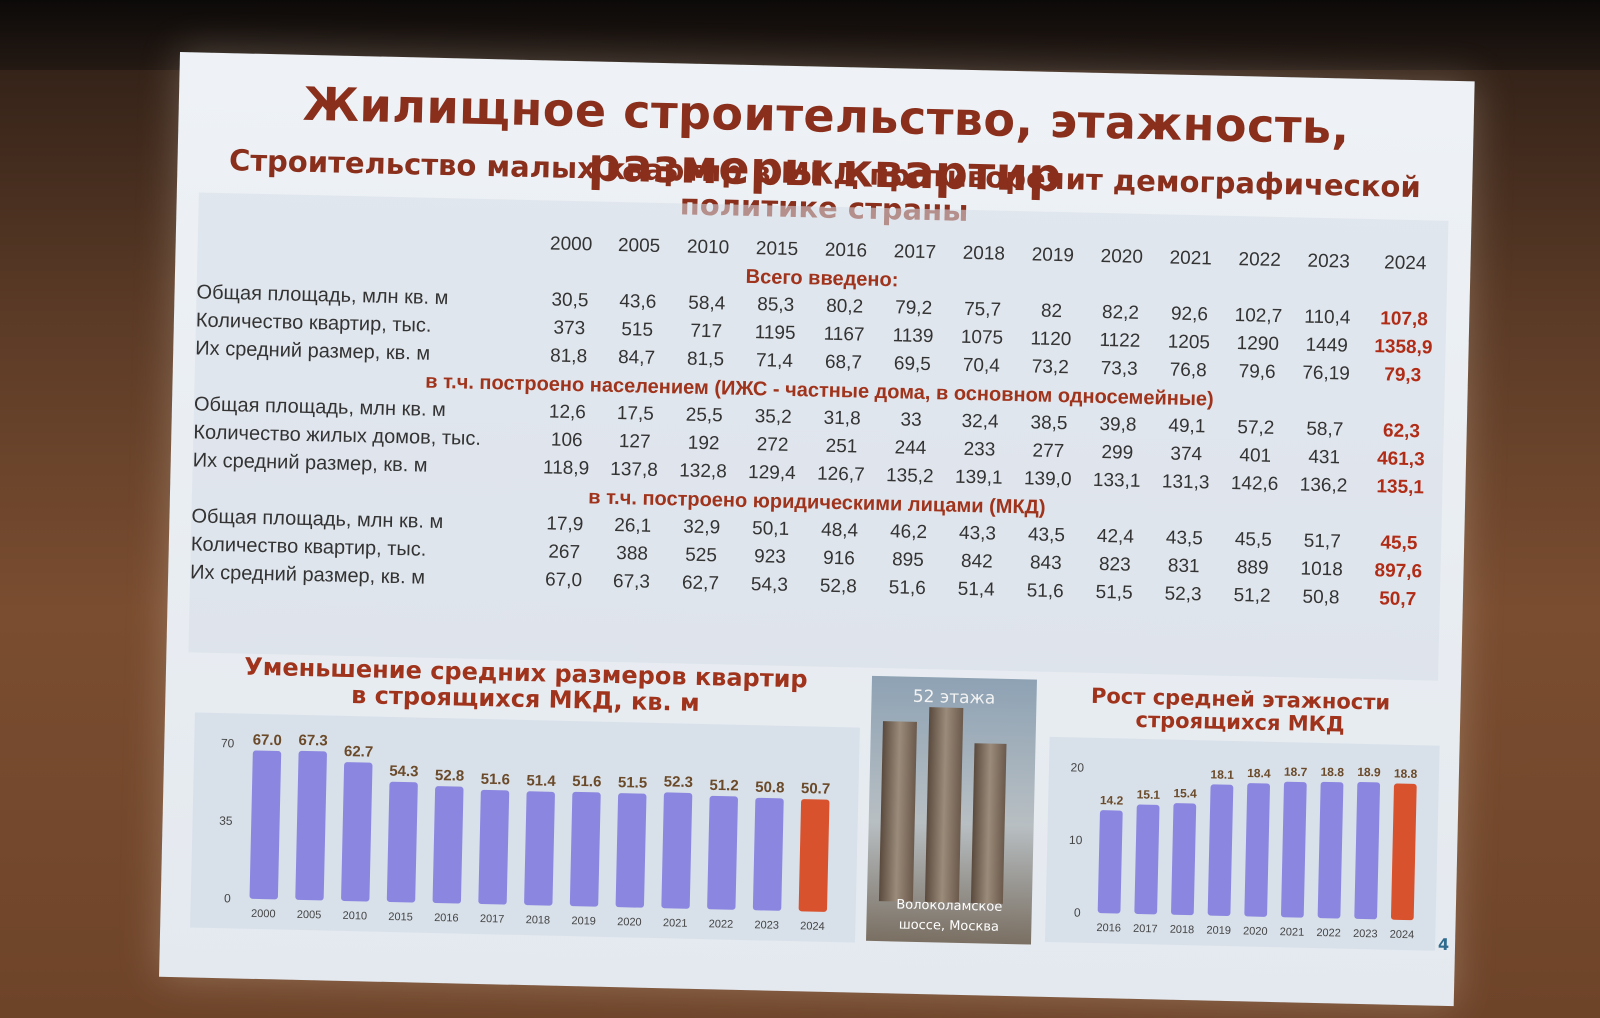 The height and width of the screenshot is (1018, 1600). Describe the element at coordinates (541, 781) in the screenshot. I see `chart-data-label: 51.4` at that location.